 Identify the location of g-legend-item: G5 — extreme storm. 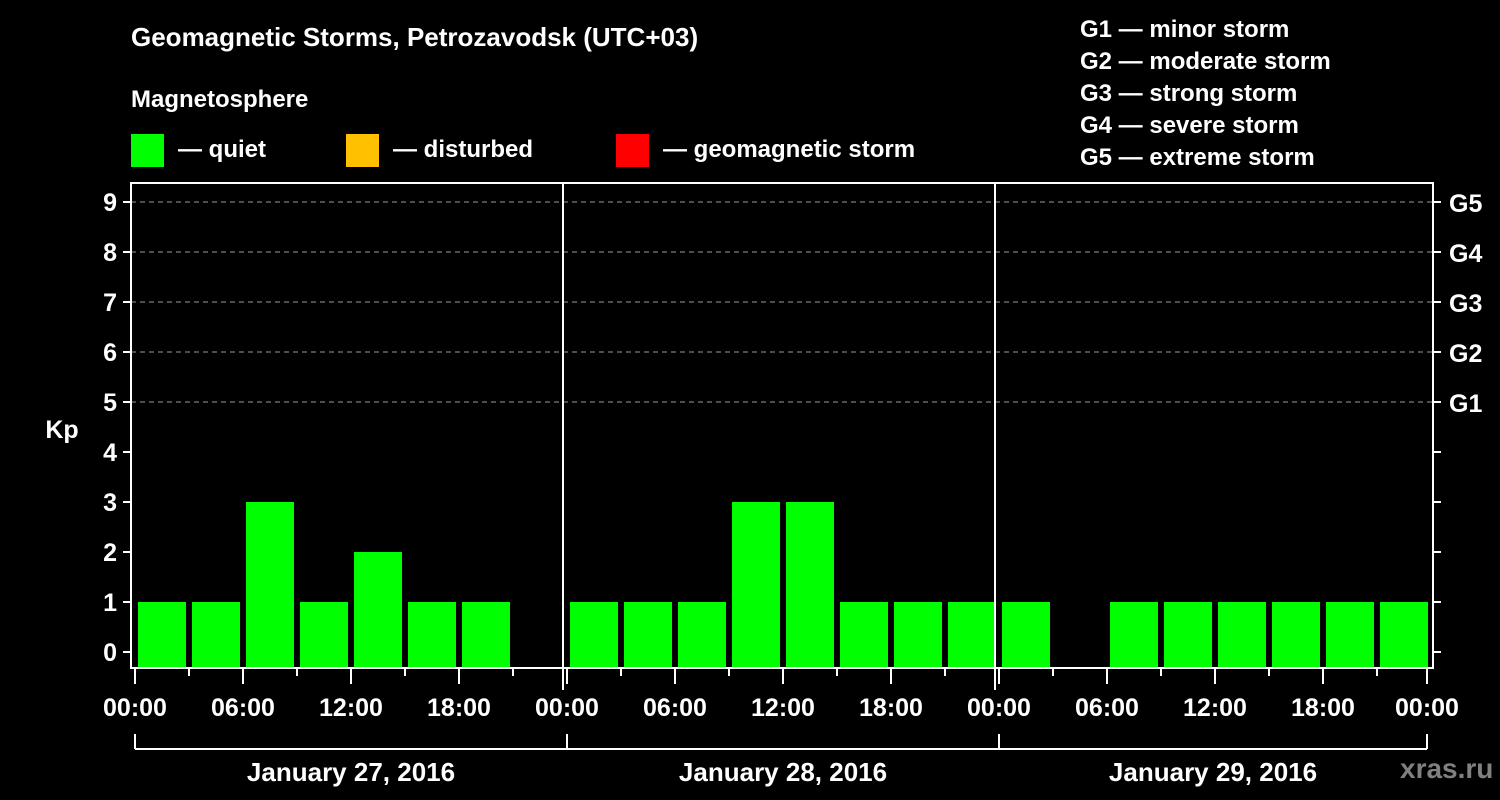
(1197, 157).